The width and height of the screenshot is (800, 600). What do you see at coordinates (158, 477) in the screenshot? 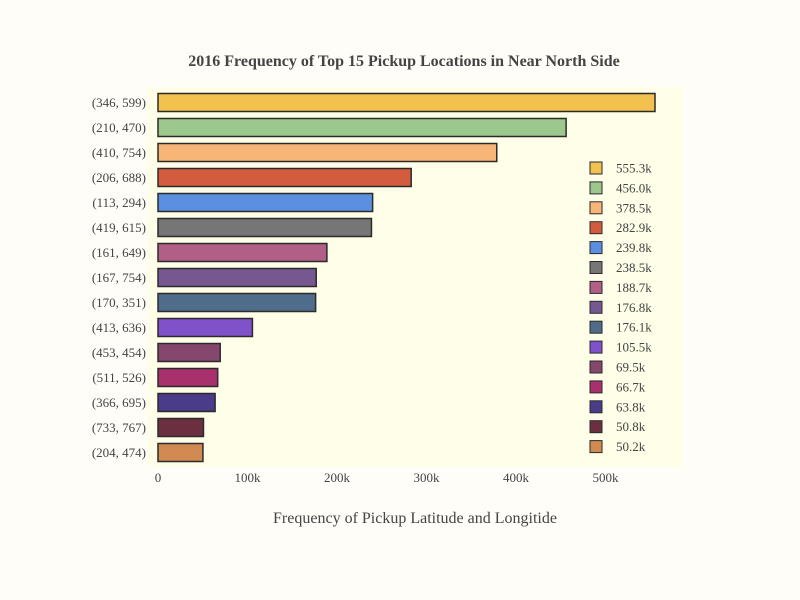
I see `x-tick-label: 0` at bounding box center [158, 477].